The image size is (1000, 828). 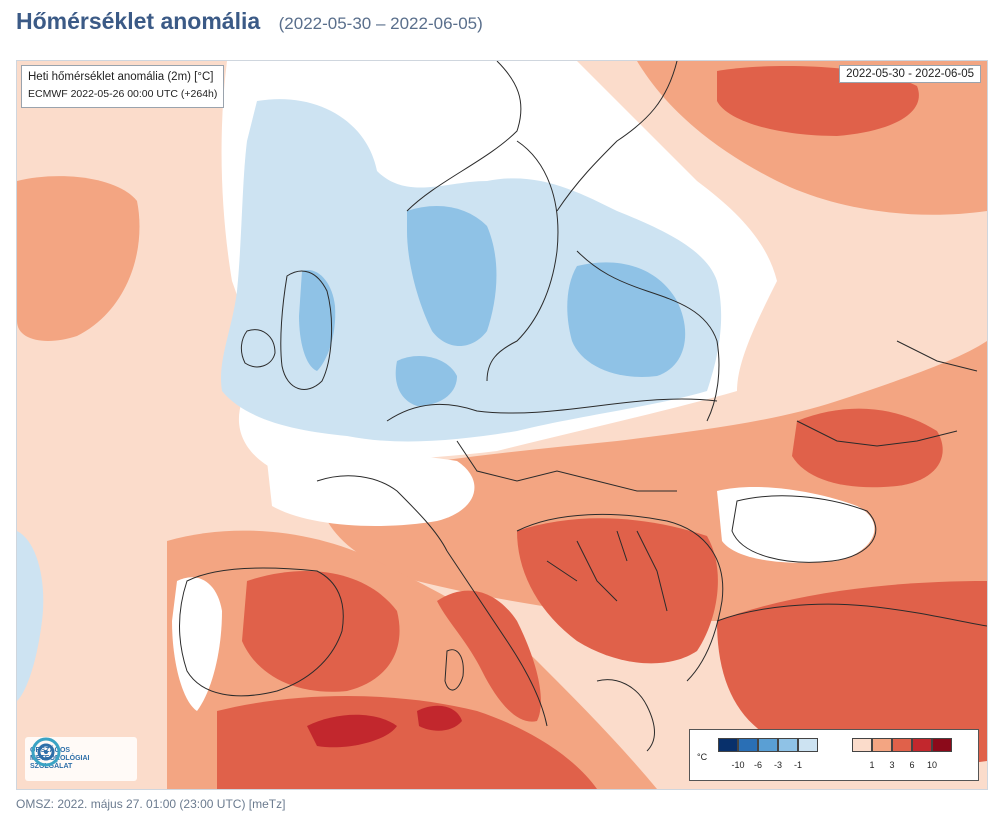 What do you see at coordinates (834, 755) in the screenshot?
I see `color-legend: °C -10 -6 -3 -1 1 3 6 10` at bounding box center [834, 755].